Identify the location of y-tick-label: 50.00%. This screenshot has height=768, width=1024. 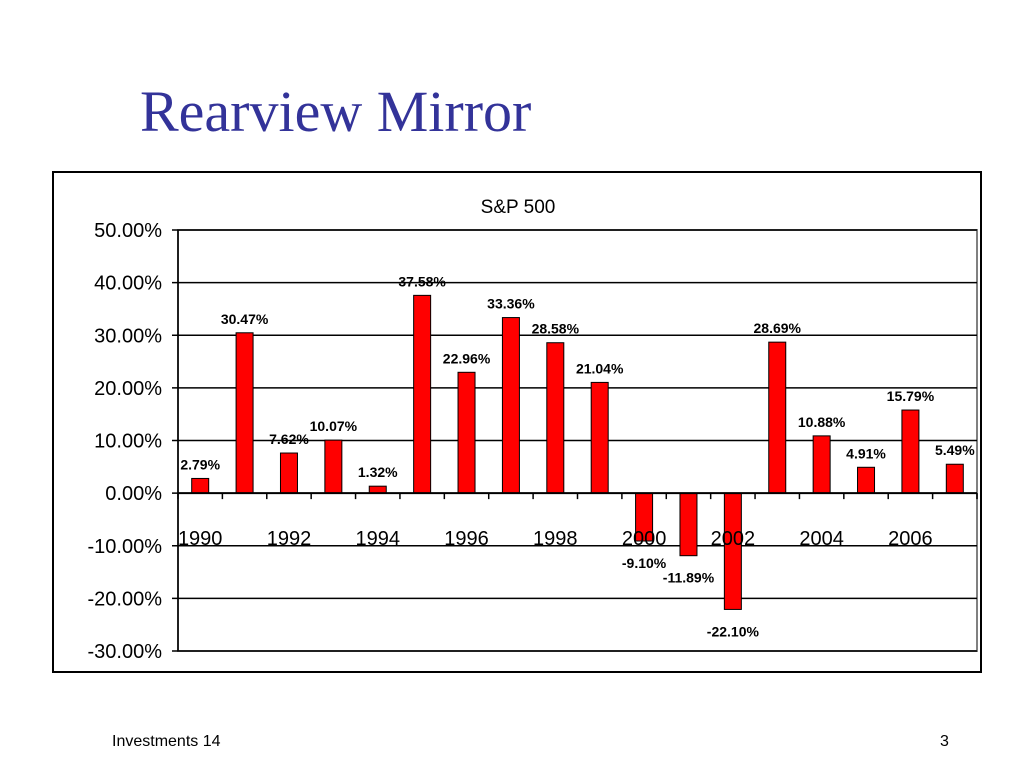
(128, 231).